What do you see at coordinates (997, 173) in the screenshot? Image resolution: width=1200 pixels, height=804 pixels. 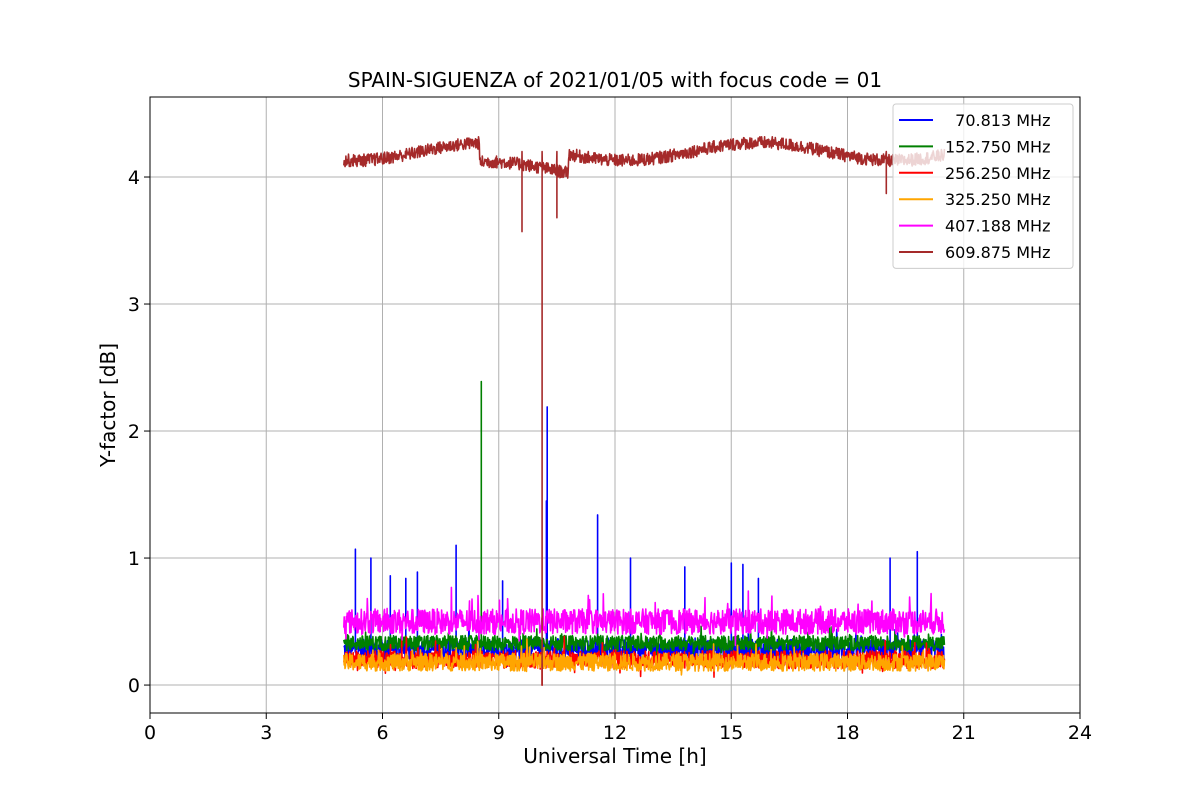 I see `legend-entry: 256.250 MHz` at bounding box center [997, 173].